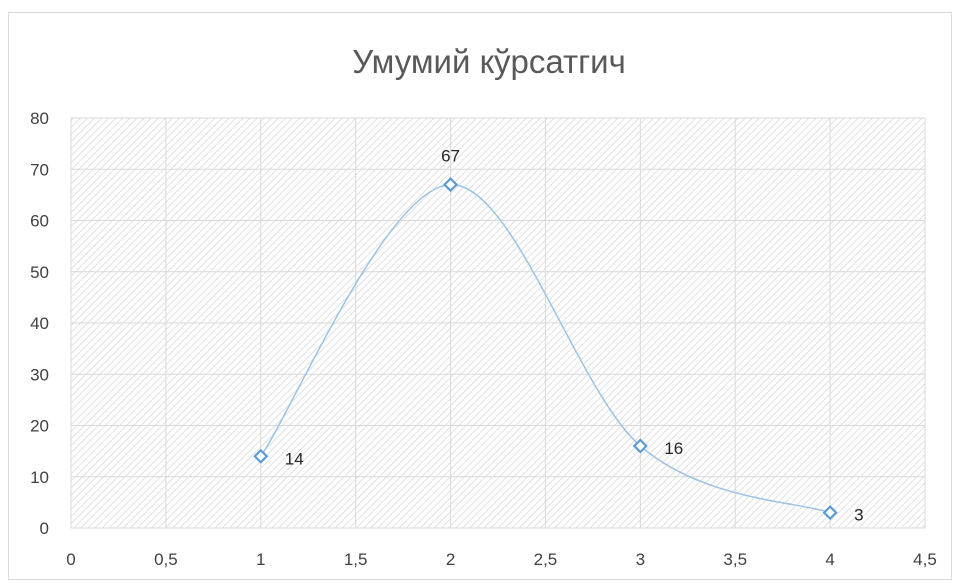  Describe the element at coordinates (489, 61) in the screenshot. I see `chart-title: Умумий кўрсатгич` at that location.